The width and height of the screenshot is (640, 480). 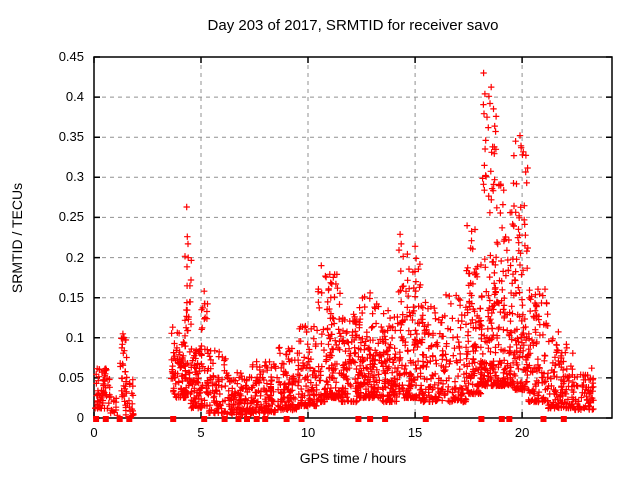 I want to click on y-axis-tick-label: 0.05, so click(x=71, y=377).